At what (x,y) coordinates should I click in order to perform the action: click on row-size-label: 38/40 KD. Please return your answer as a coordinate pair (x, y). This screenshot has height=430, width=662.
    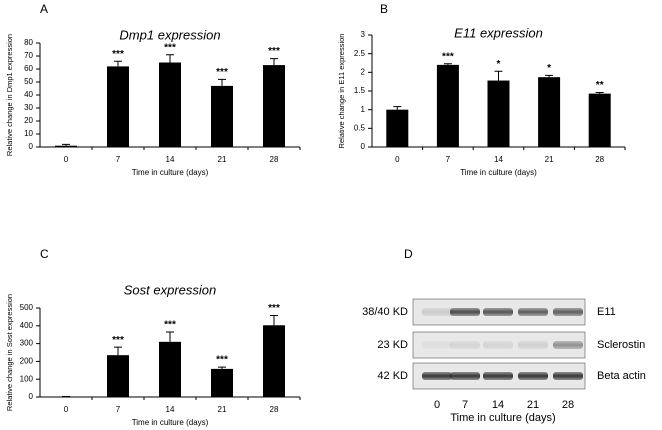
    Looking at the image, I should click on (385, 312).